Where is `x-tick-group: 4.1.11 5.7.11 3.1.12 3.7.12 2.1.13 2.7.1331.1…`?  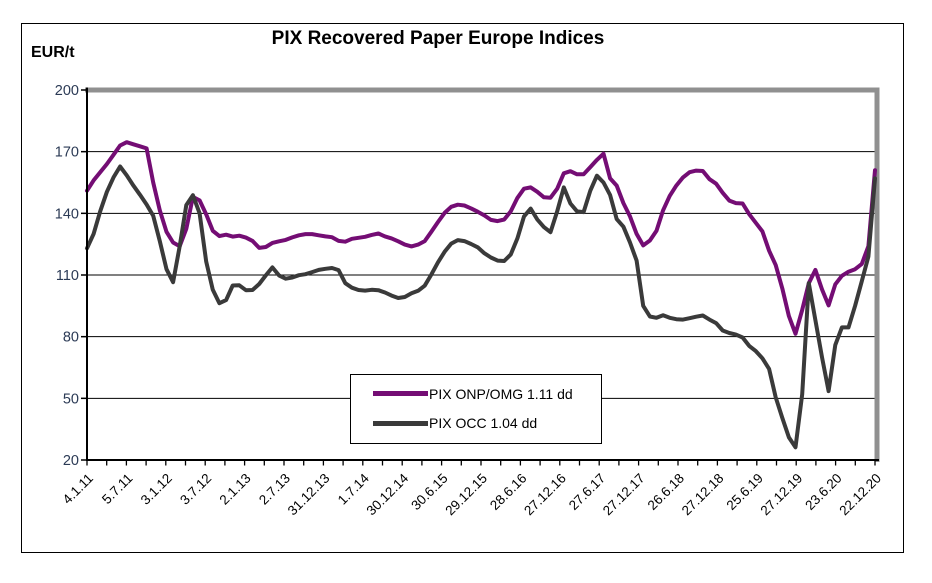 x-tick-group: 4.1.11 5.7.11 3.1.12 3.7.12 2.1.13 2.7.1331.1… is located at coordinates (472, 489).